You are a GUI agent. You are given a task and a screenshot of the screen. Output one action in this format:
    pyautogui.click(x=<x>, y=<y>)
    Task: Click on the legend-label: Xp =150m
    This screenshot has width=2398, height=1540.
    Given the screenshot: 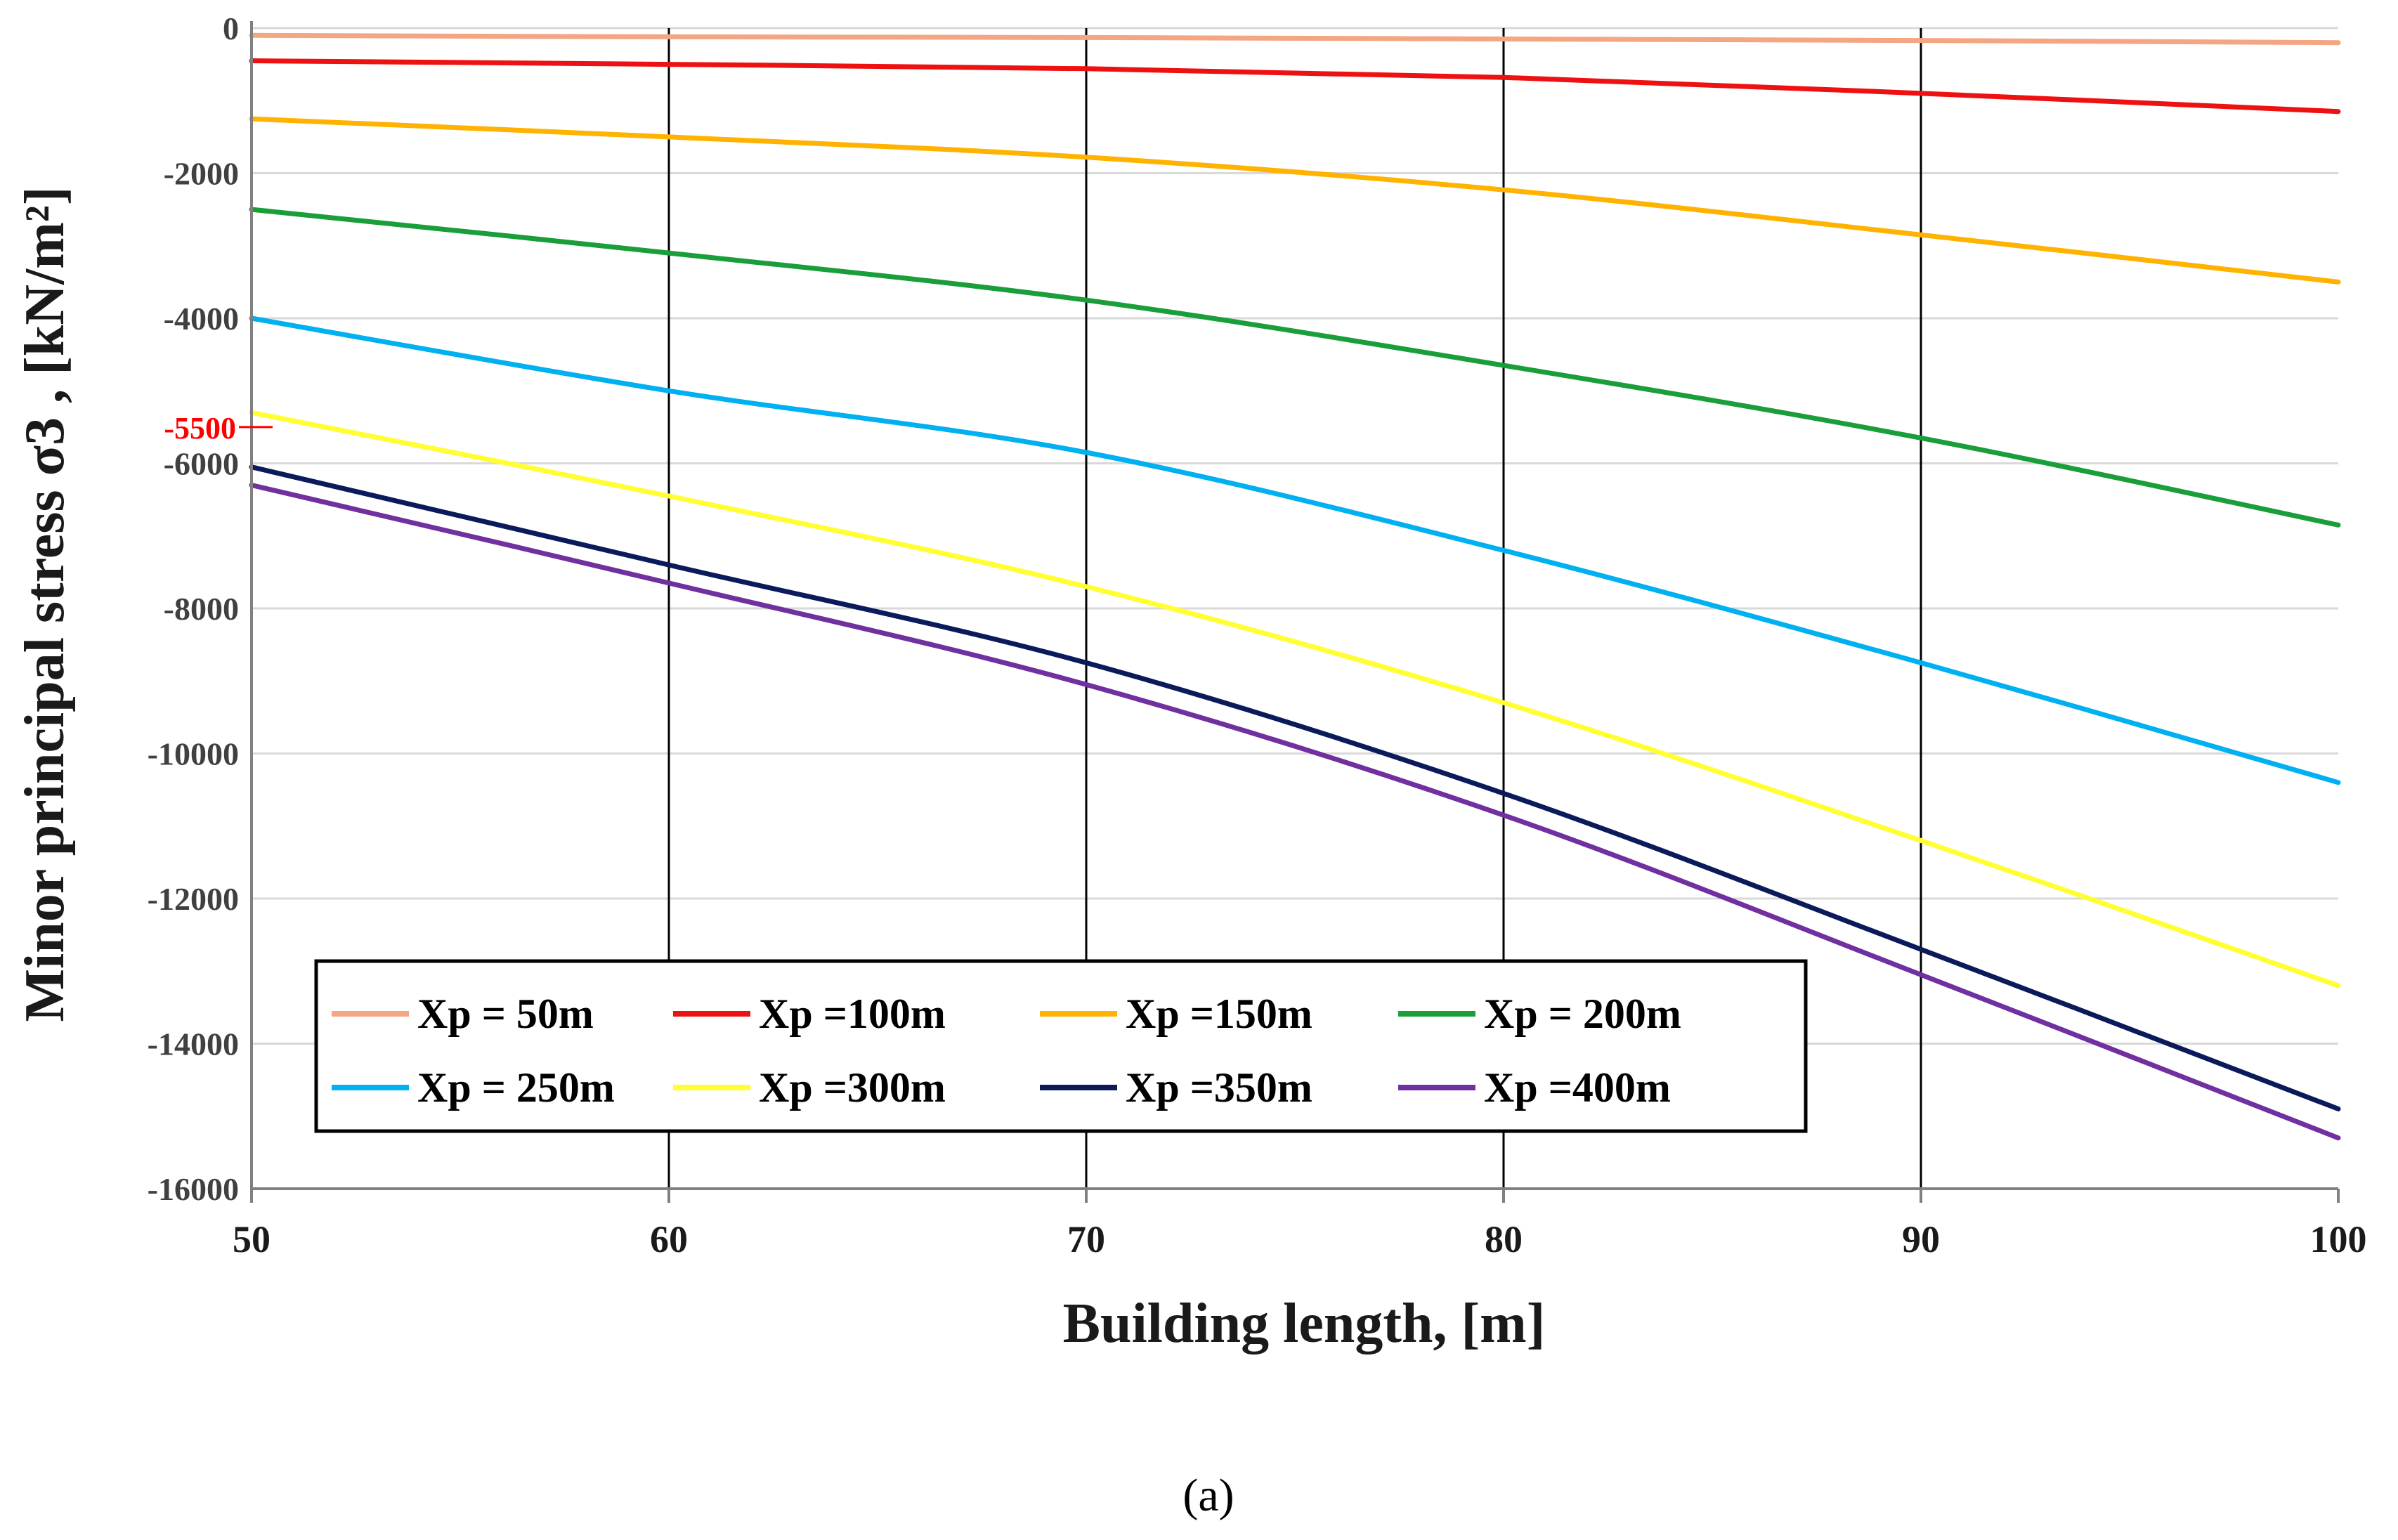 What is the action you would take?
    pyautogui.click(x=1219, y=1014)
    